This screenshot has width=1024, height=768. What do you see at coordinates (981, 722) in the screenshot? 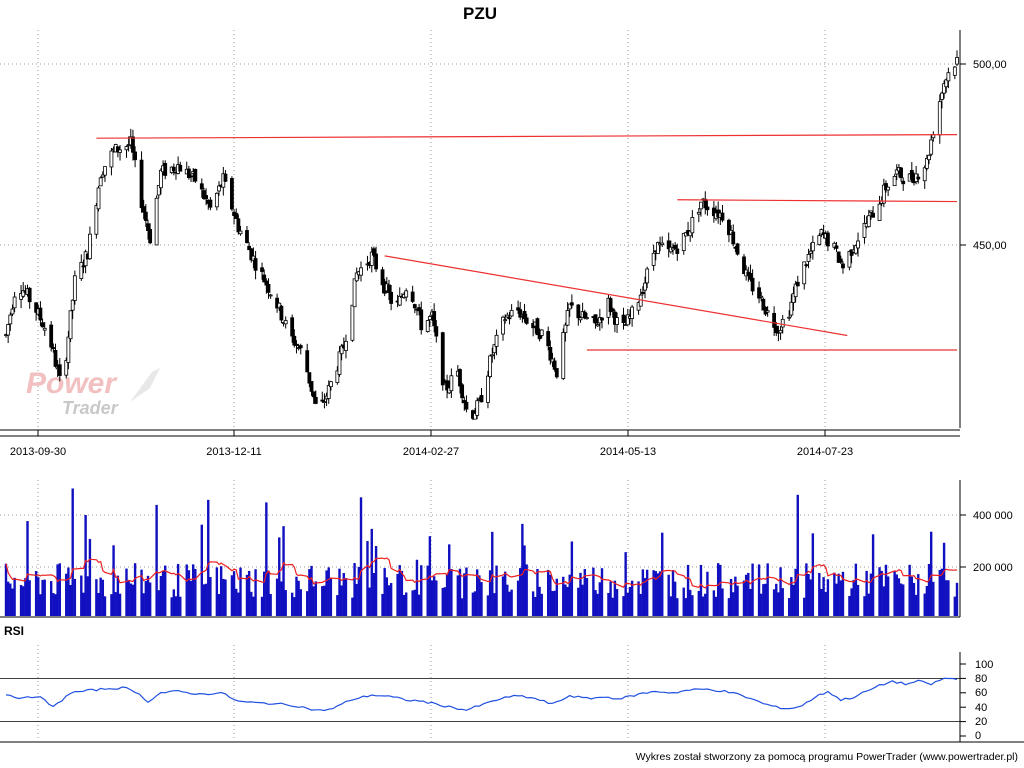
I see `y-tick-label: 20` at bounding box center [981, 722].